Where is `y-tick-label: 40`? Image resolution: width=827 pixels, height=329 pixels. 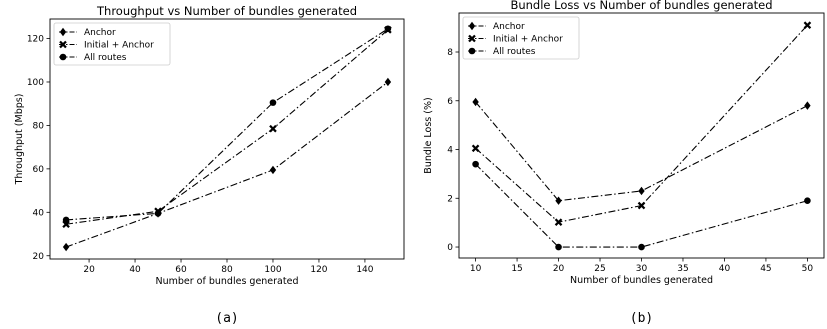
y-tick-label: 40 is located at coordinates (39, 214).